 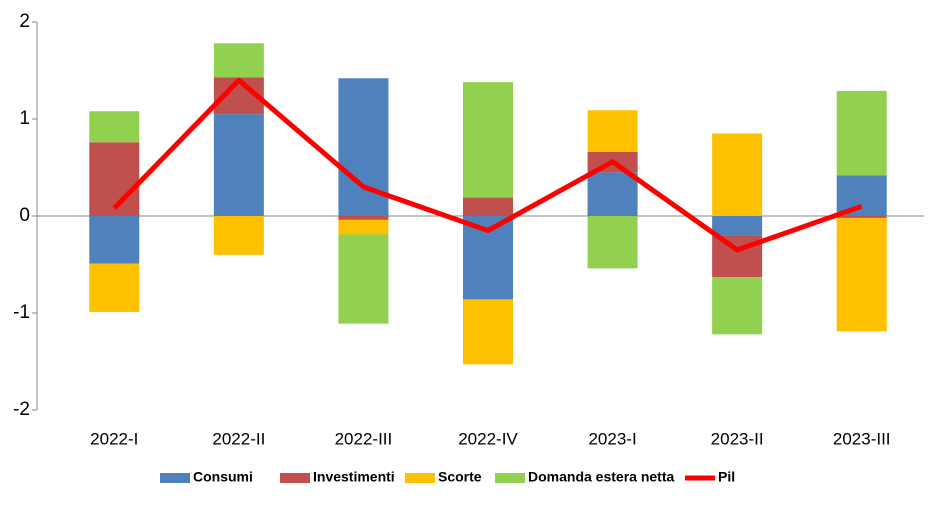 What do you see at coordinates (601, 477) in the screenshot?
I see `legend-label: Domanda estera netta` at bounding box center [601, 477].